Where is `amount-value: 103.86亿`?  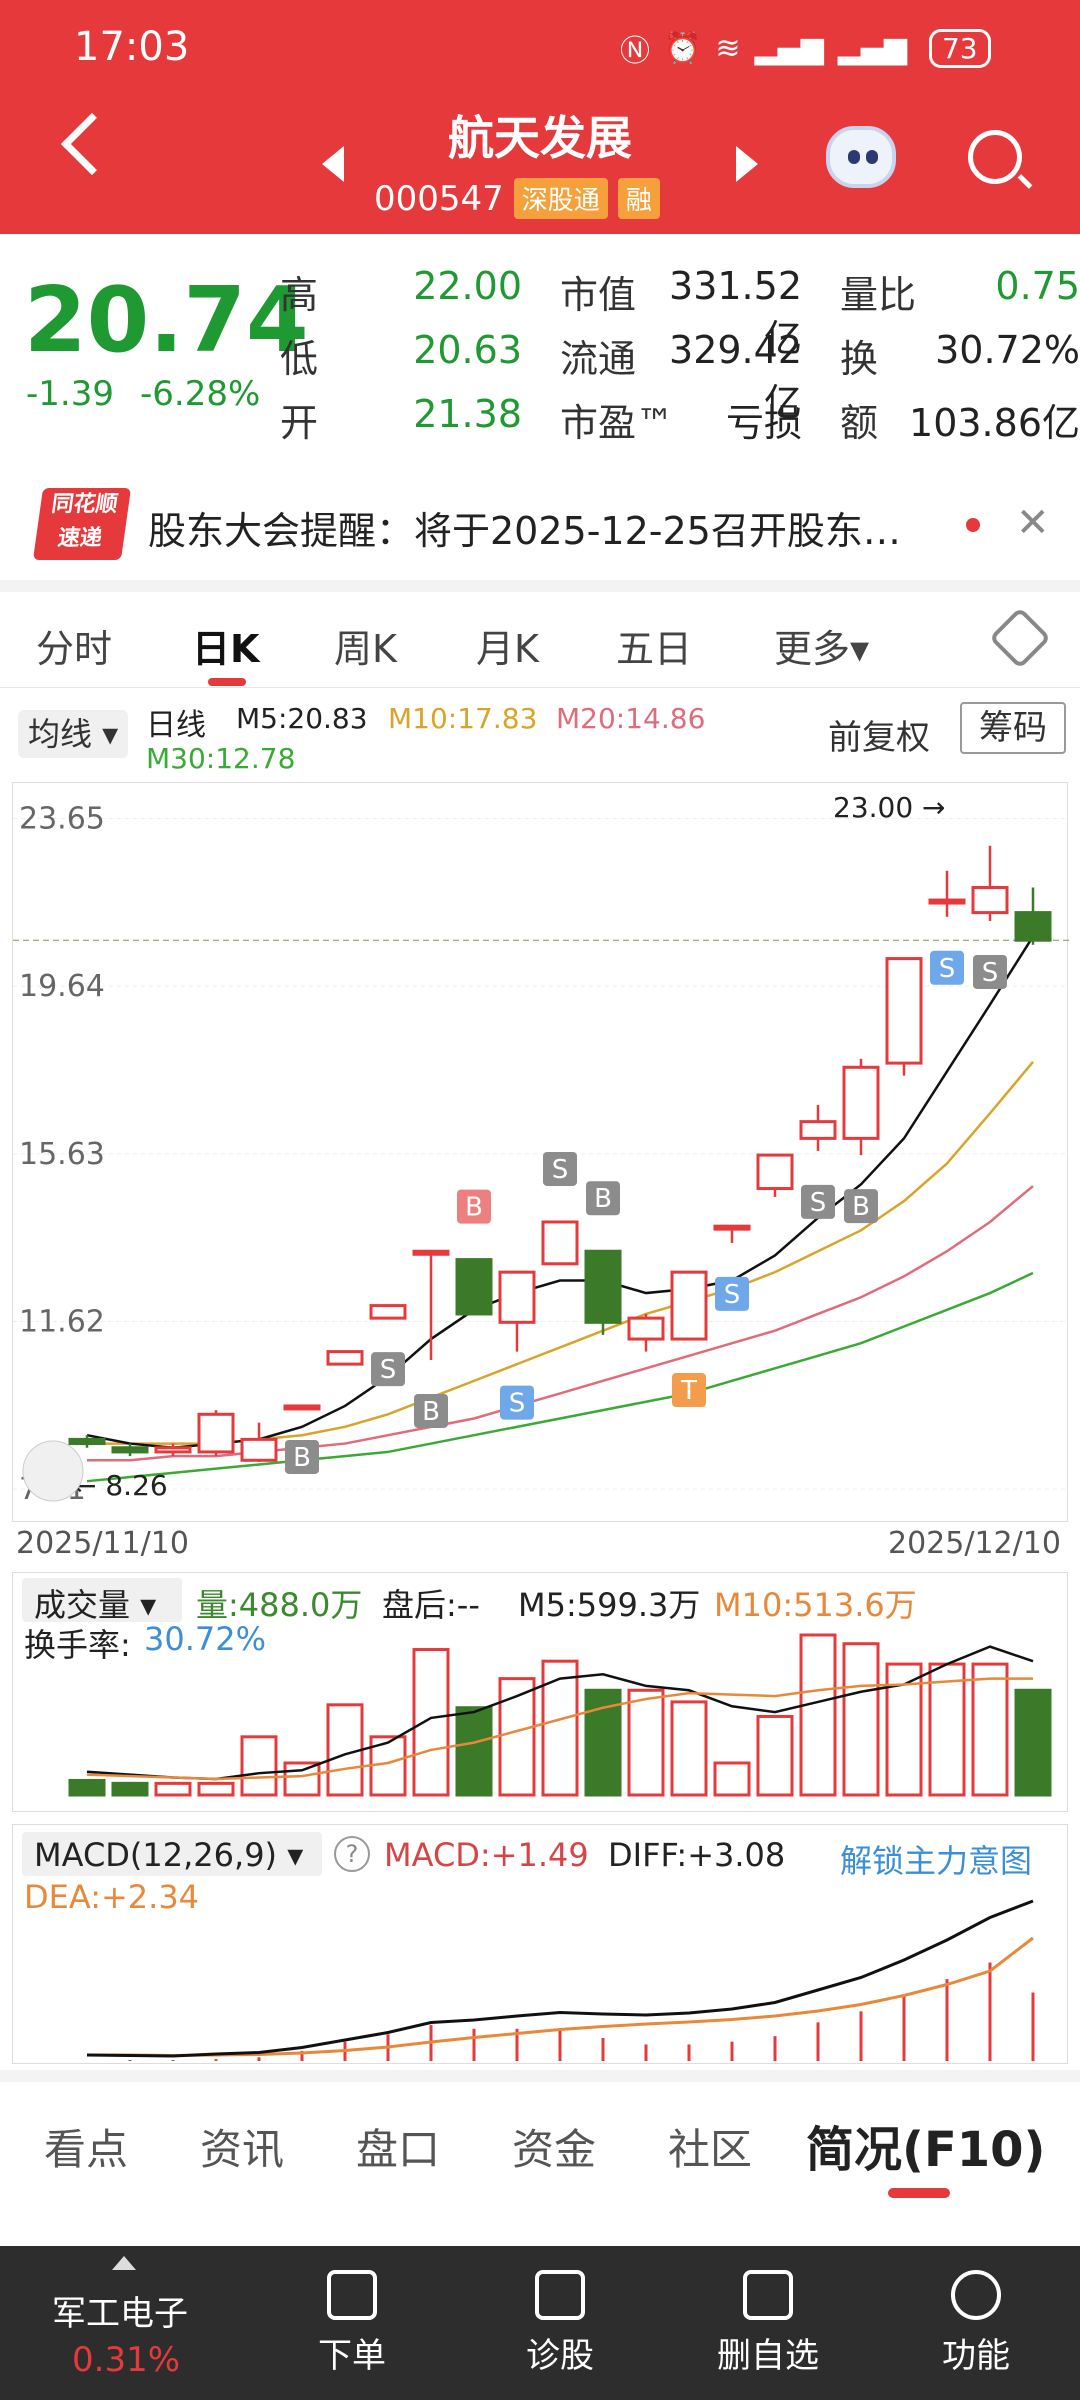
amount-value: 103.86亿 is located at coordinates (994, 423).